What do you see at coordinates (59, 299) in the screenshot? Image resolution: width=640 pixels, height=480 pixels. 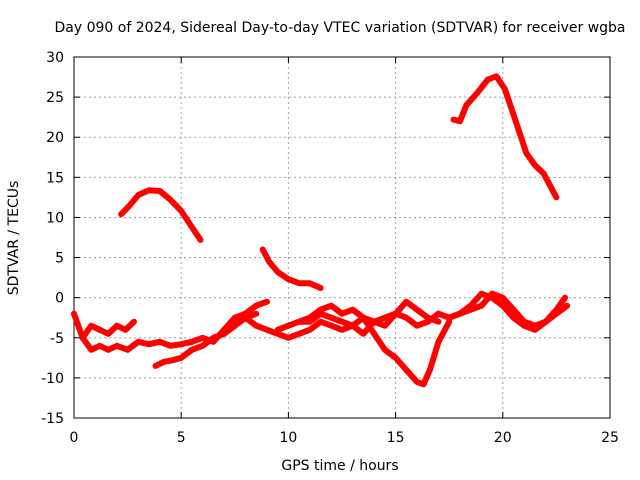 I see `y-tick-label: 0` at bounding box center [59, 299].